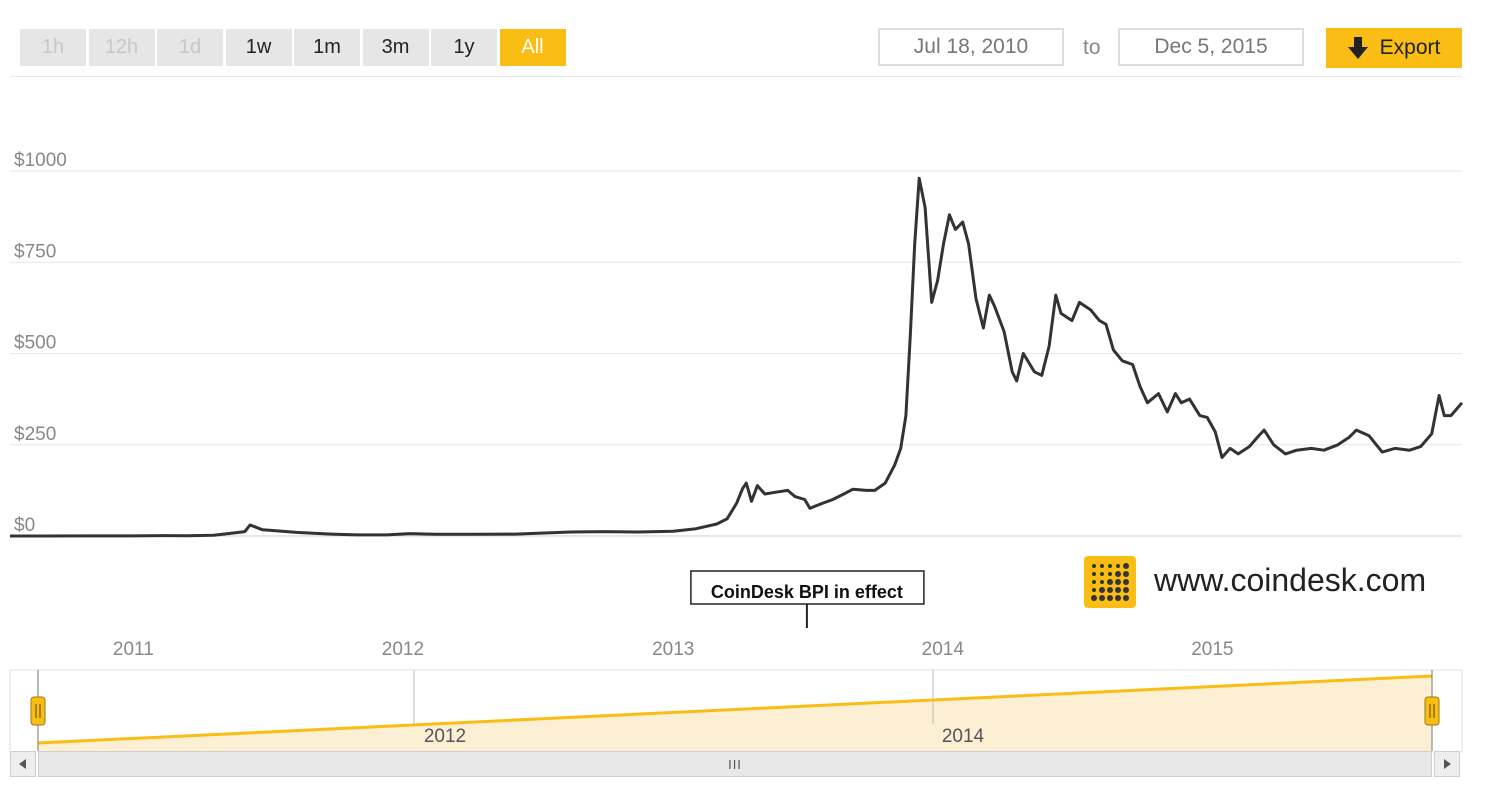 Image resolution: width=1486 pixels, height=802 pixels. I want to click on coindesk-dot-grid-icon, so click(1110, 582).